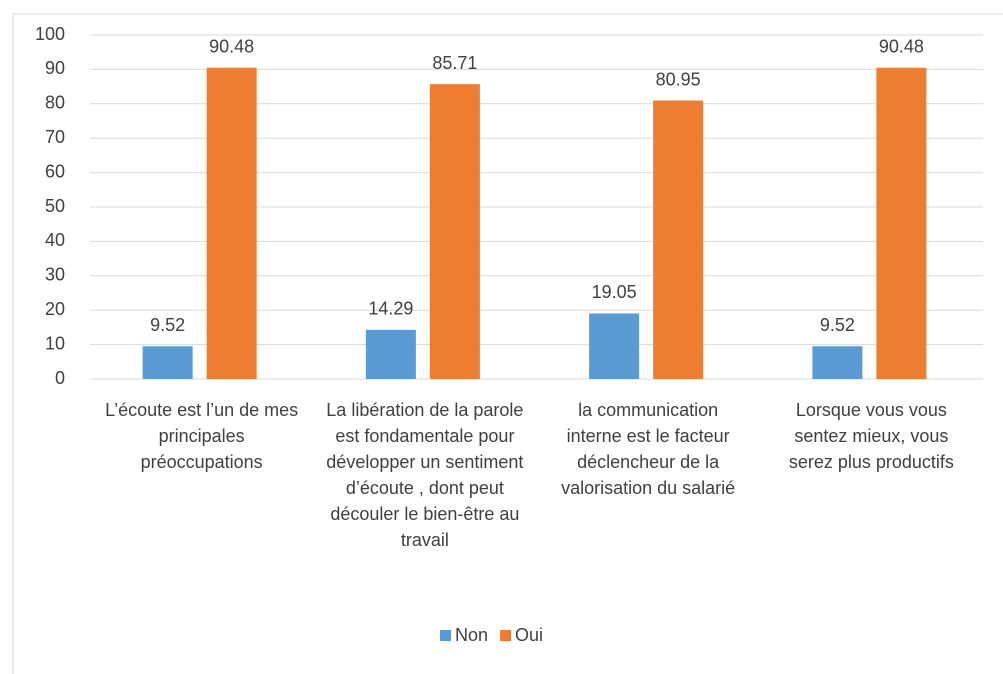  What do you see at coordinates (678, 79) in the screenshot?
I see `data-label: 80.95` at bounding box center [678, 79].